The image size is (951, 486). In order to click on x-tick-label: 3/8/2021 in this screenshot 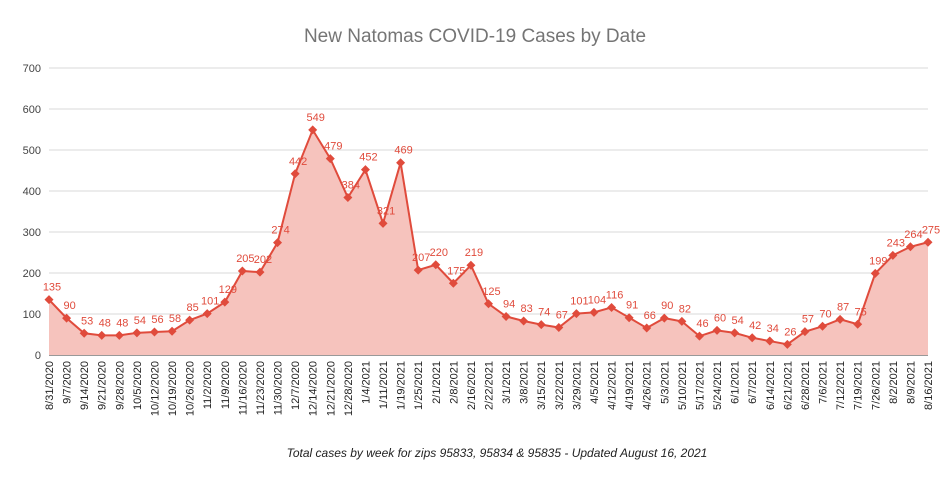, I will do `click(525, 382)`.